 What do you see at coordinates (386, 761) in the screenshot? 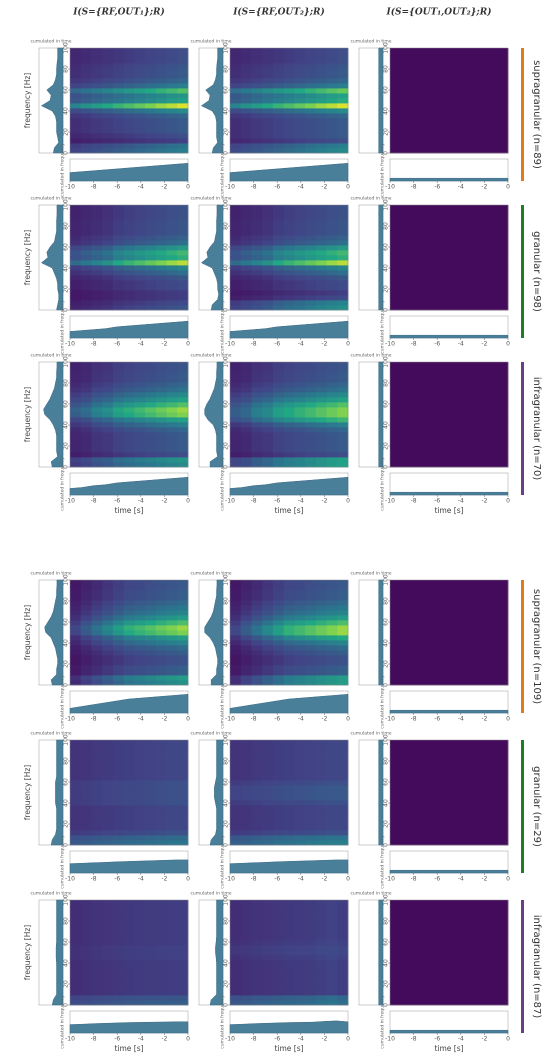
I see `y-tick-label: 80` at bounding box center [386, 761].